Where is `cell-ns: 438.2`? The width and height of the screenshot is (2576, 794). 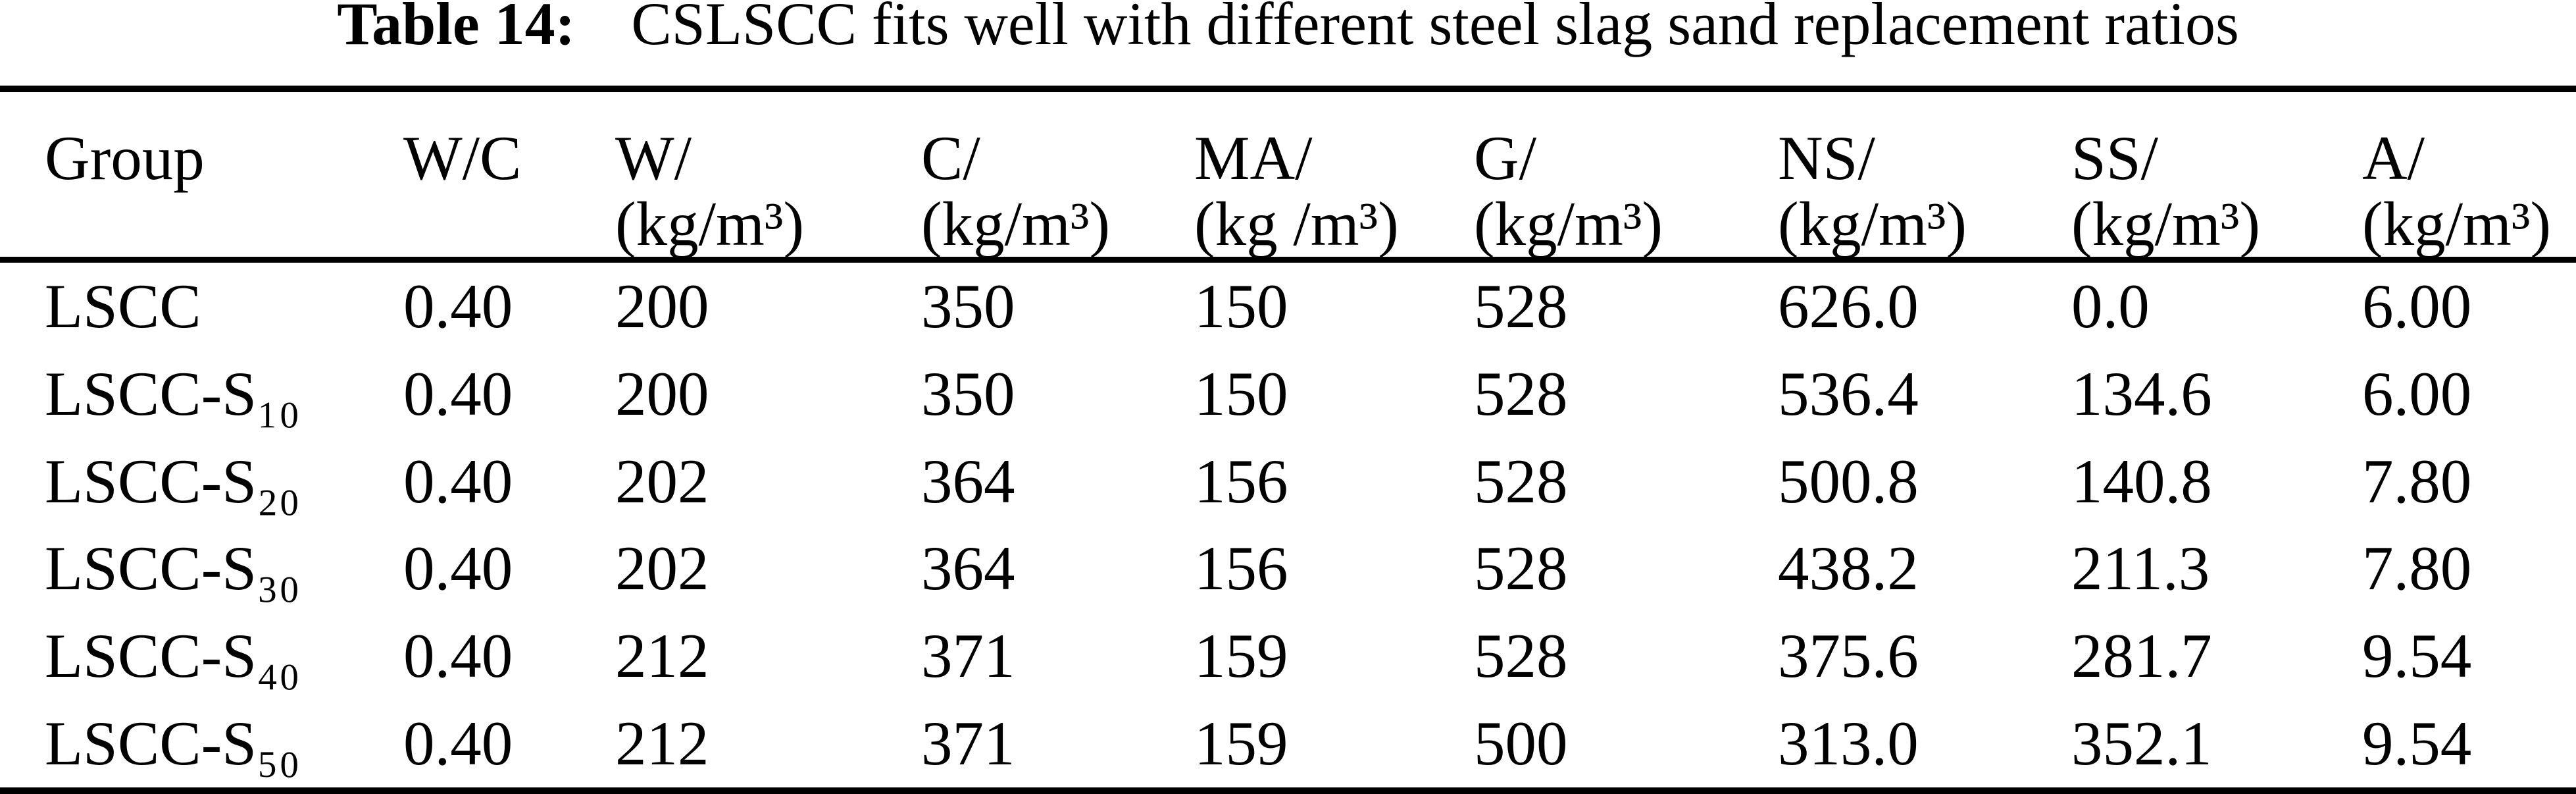
cell-ns: 438.2 is located at coordinates (1848, 568).